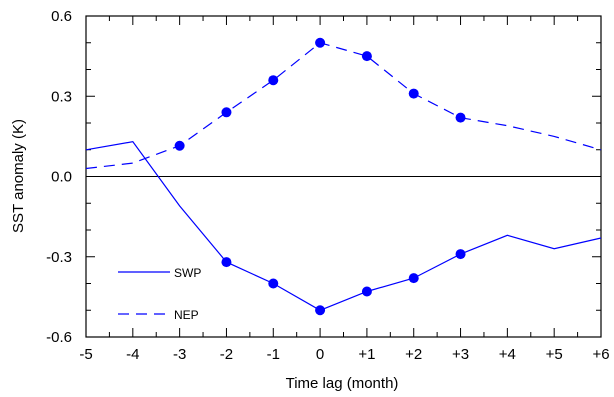 This screenshot has width=614, height=397. I want to click on x-tick-label: +5, so click(554, 354).